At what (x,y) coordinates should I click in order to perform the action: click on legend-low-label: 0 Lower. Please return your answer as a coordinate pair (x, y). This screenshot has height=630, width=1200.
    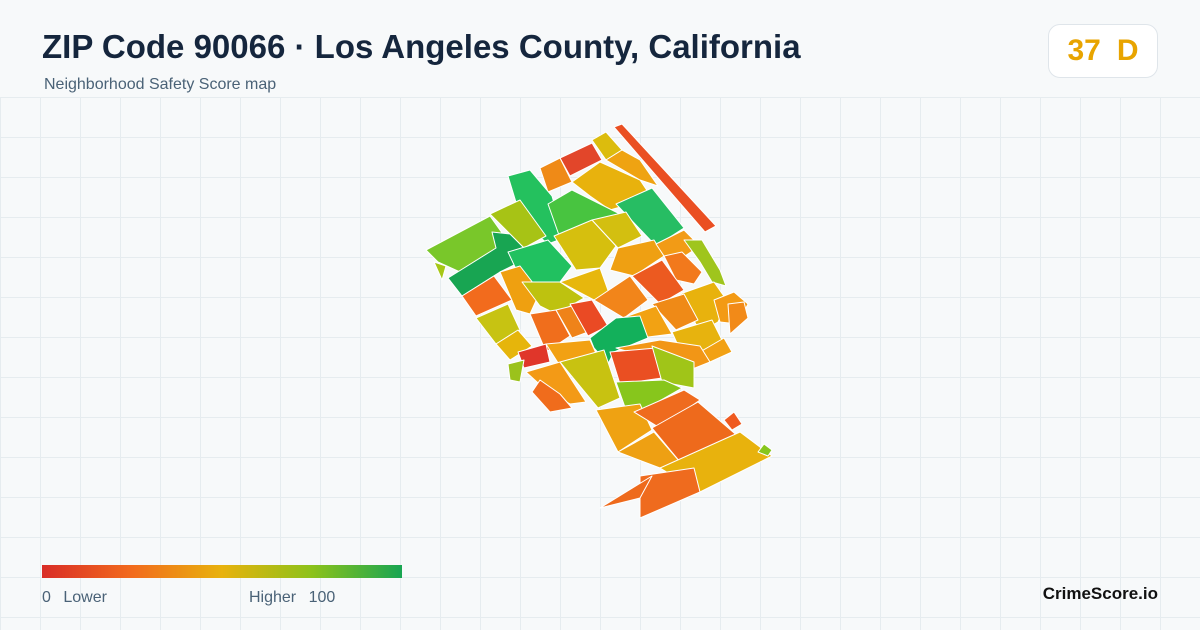
    Looking at the image, I should click on (74, 598).